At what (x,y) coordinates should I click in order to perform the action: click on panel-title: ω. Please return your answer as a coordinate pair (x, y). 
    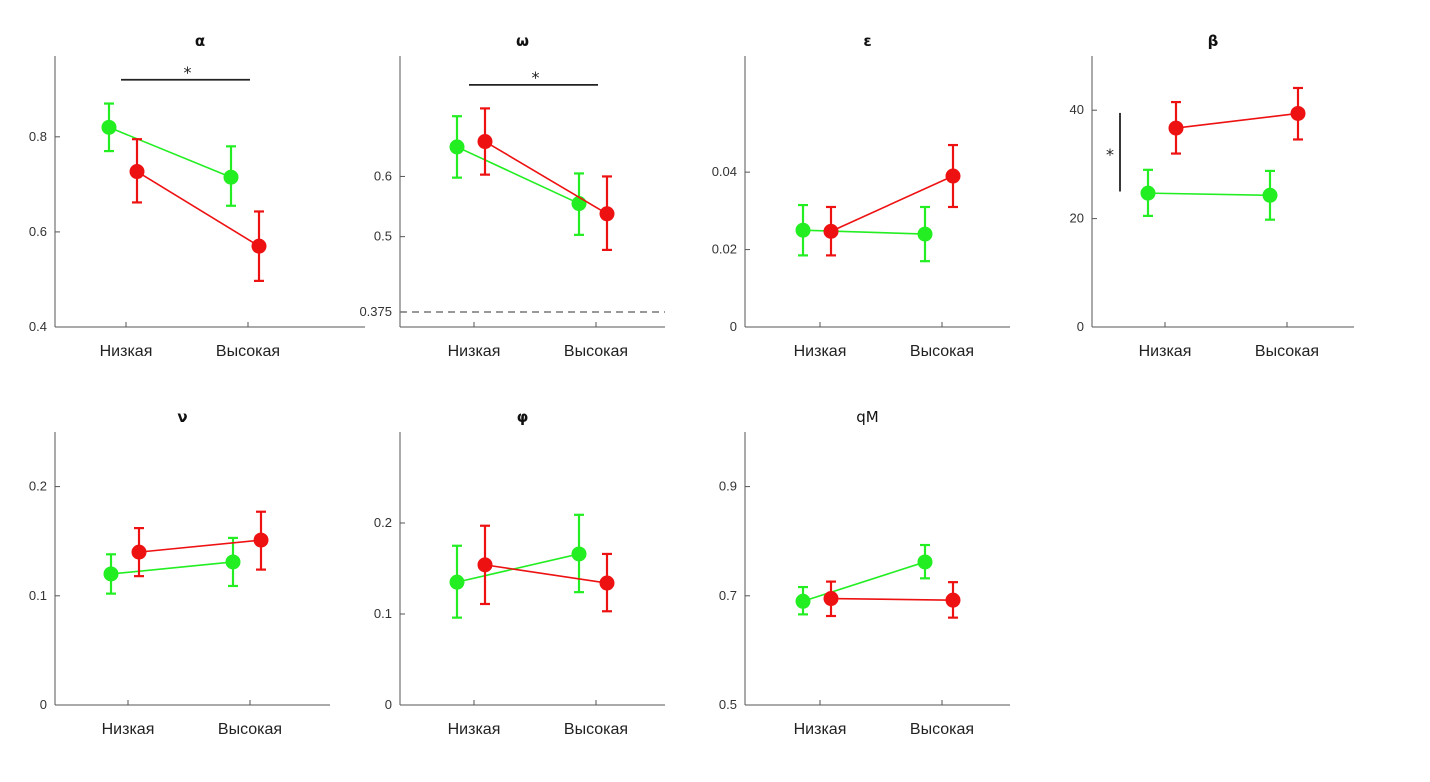
    Looking at the image, I should click on (522, 41).